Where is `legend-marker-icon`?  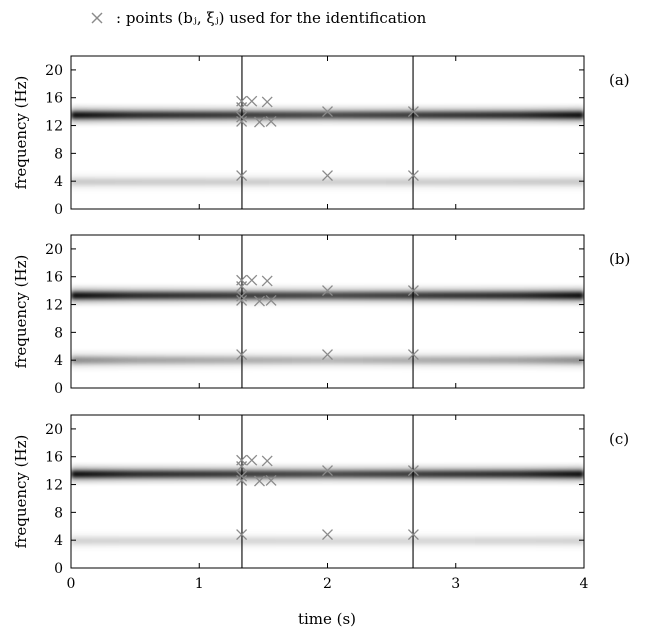
legend-marker-icon is located at coordinates (97, 18).